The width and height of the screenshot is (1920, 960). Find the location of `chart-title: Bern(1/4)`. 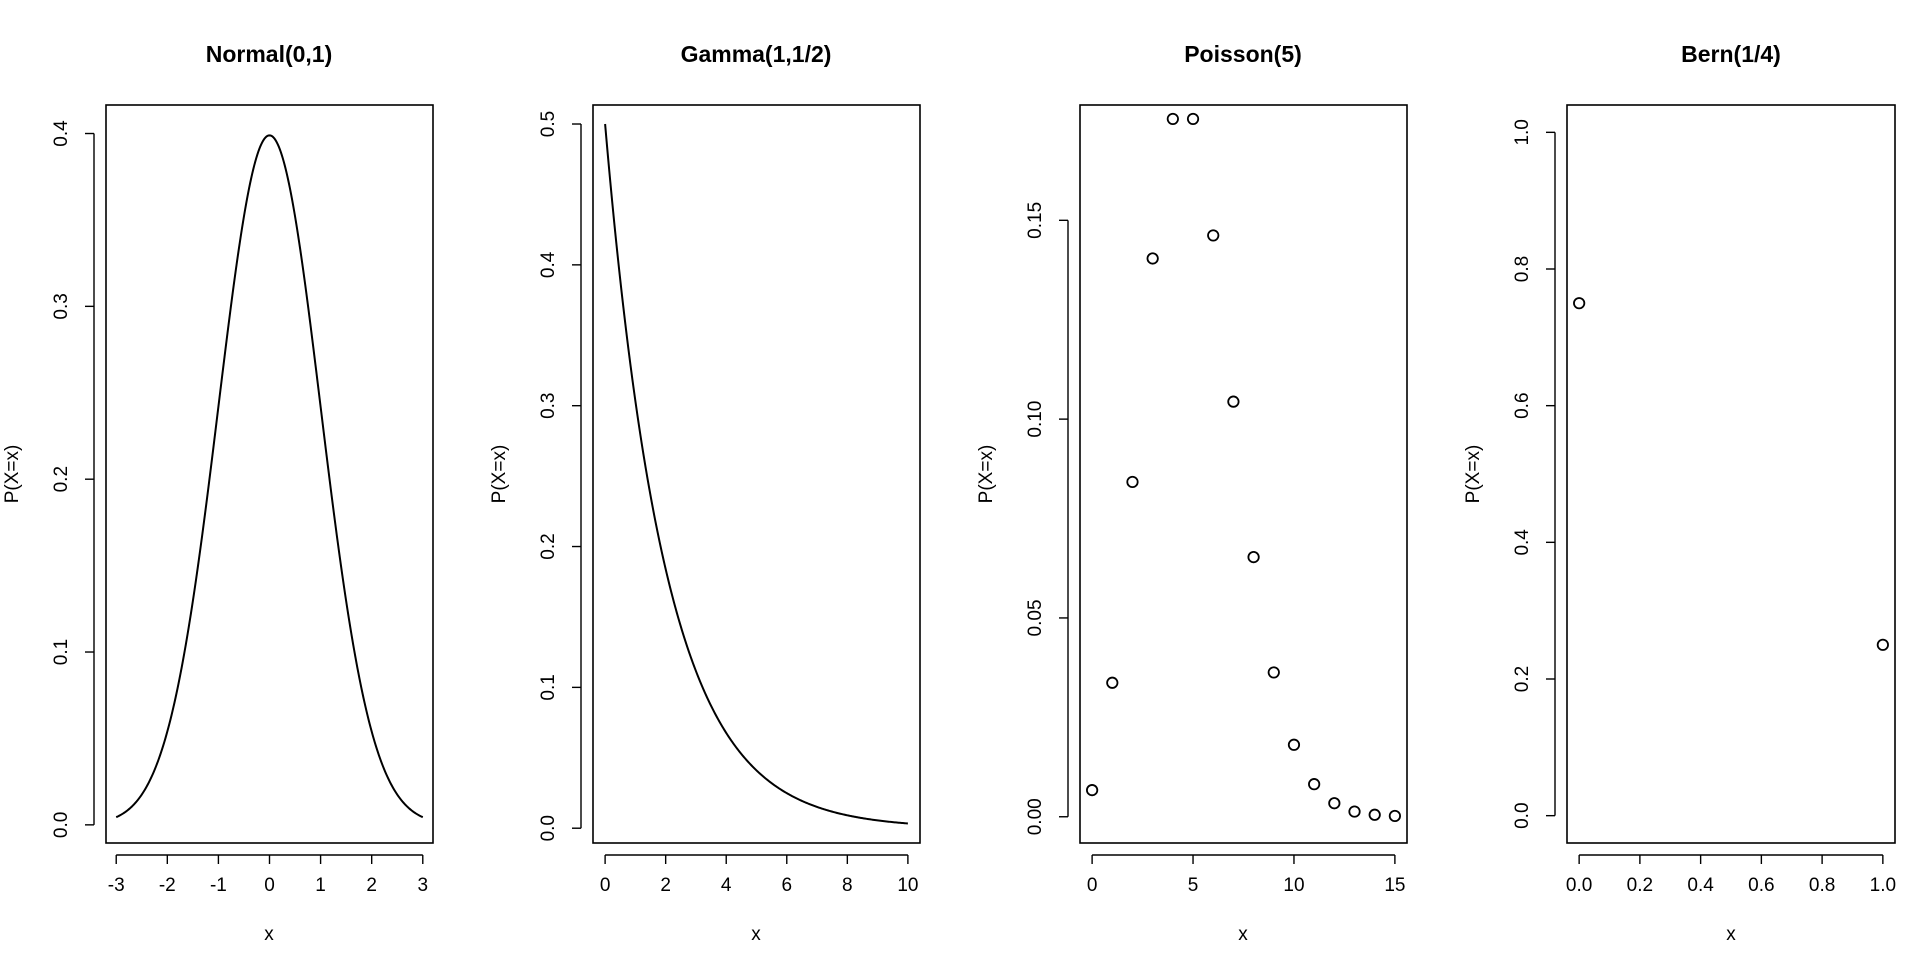

chart-title: Bern(1/4) is located at coordinates (1731, 54).